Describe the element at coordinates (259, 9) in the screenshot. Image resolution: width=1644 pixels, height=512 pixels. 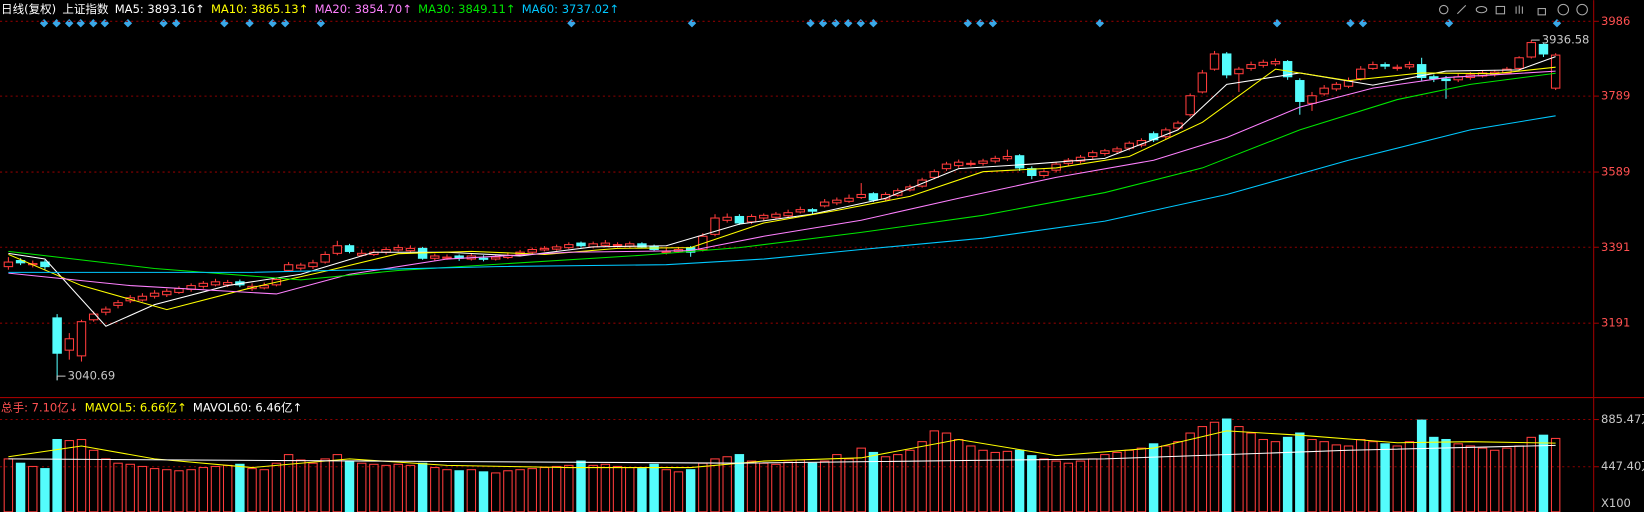
I see `legend-entry: MA10: 3865.13↑` at that location.